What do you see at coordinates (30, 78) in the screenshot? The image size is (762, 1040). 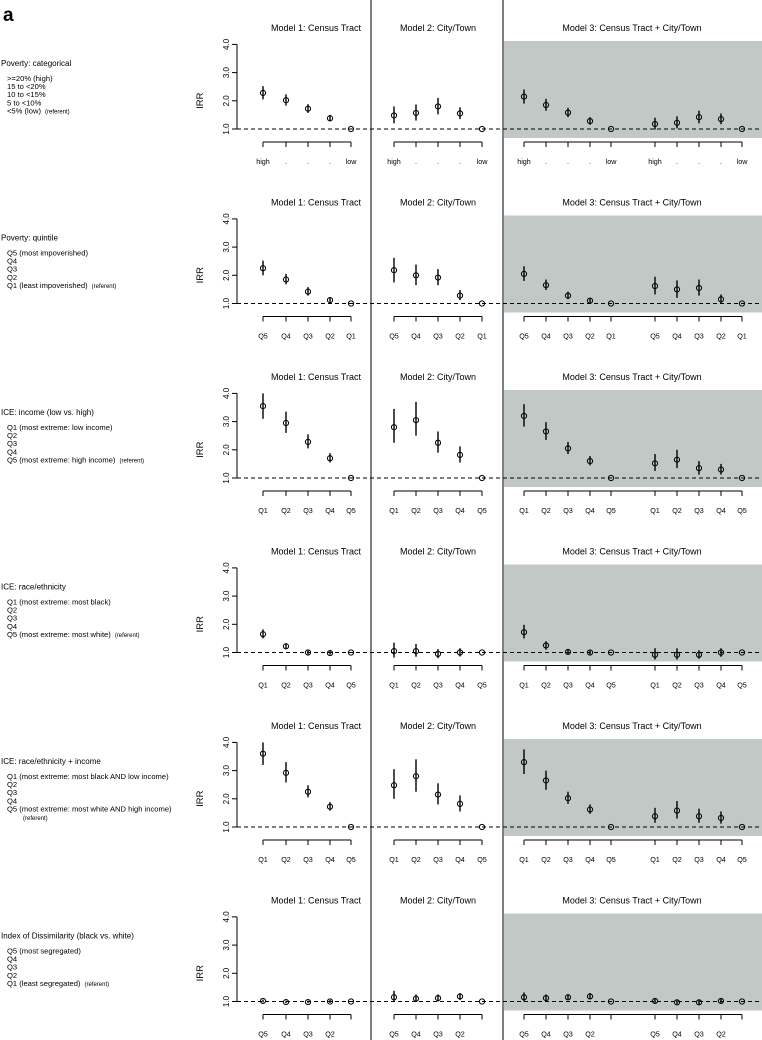 I see `row-item: >=20% (high)` at bounding box center [30, 78].